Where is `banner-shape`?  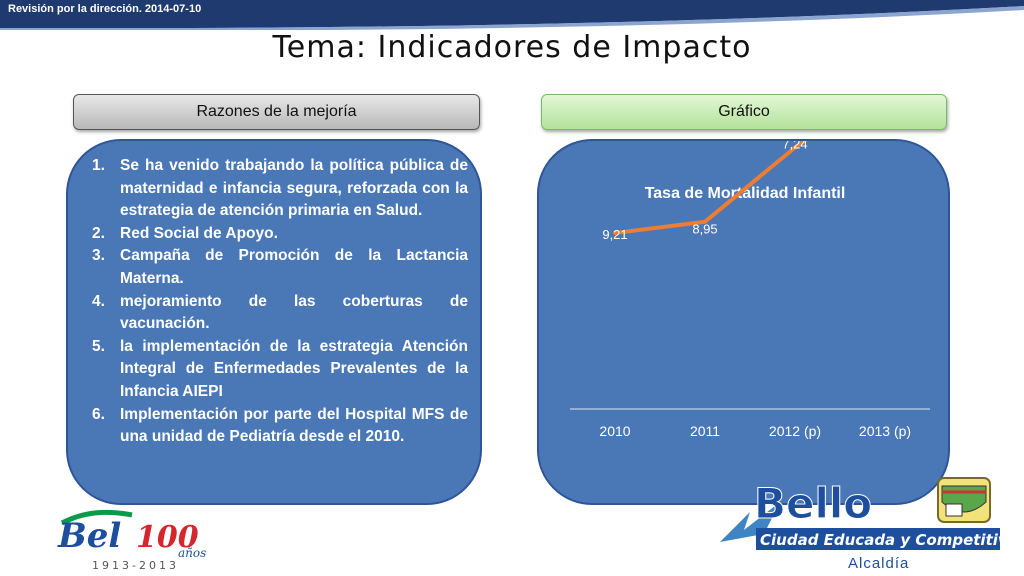 banner-shape is located at coordinates (512, 15).